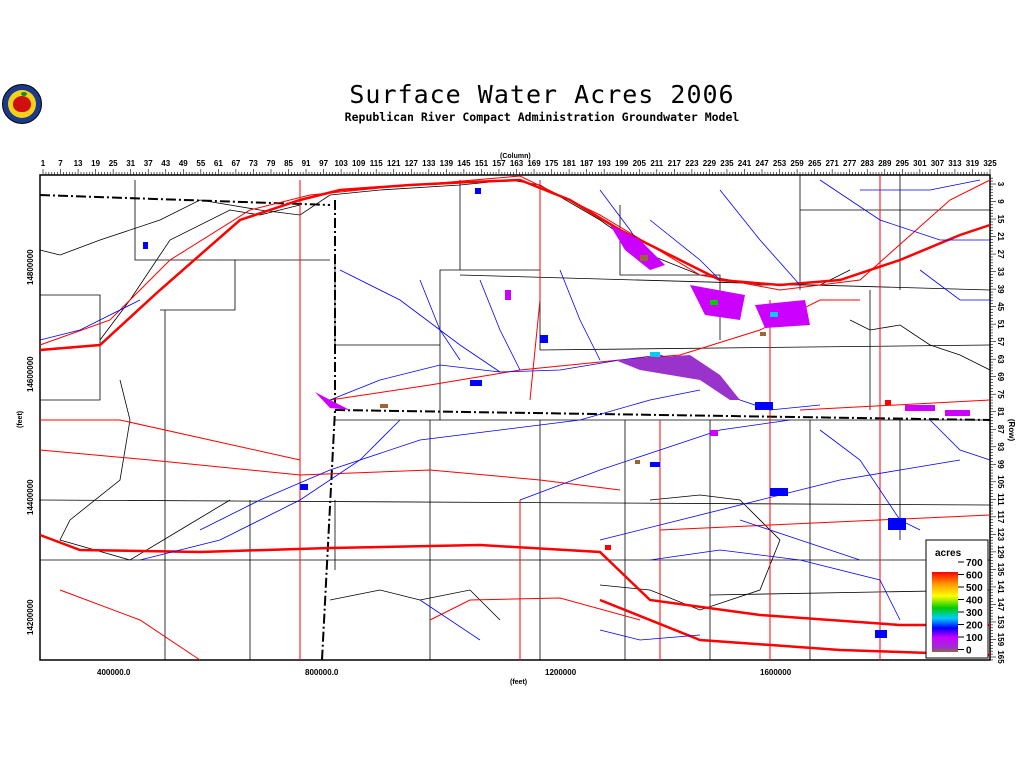  I want to click on legend-label: 0, so click(969, 651).